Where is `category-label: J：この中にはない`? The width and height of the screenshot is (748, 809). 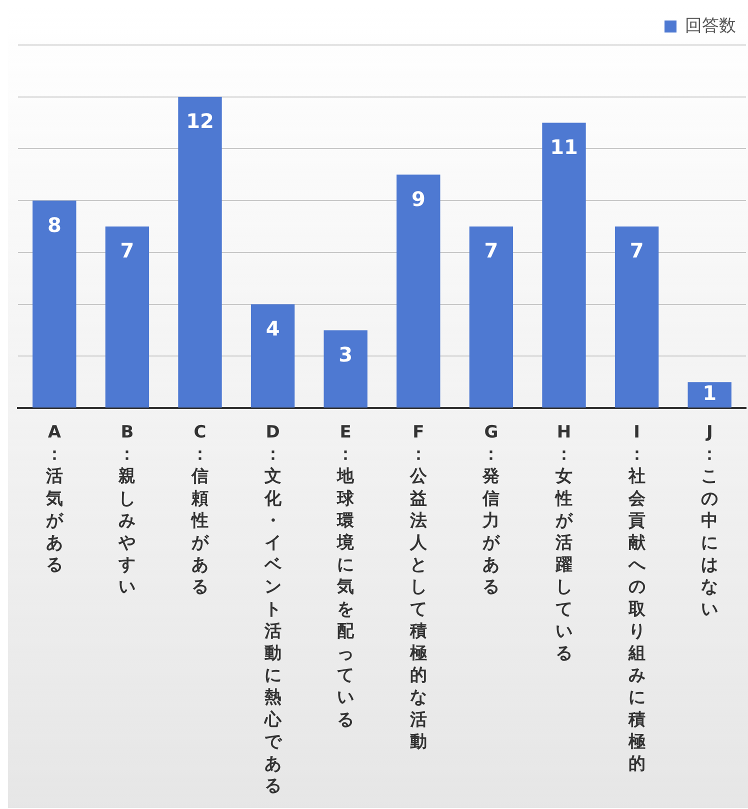
category-label: J：この中にはない is located at coordinates (709, 521).